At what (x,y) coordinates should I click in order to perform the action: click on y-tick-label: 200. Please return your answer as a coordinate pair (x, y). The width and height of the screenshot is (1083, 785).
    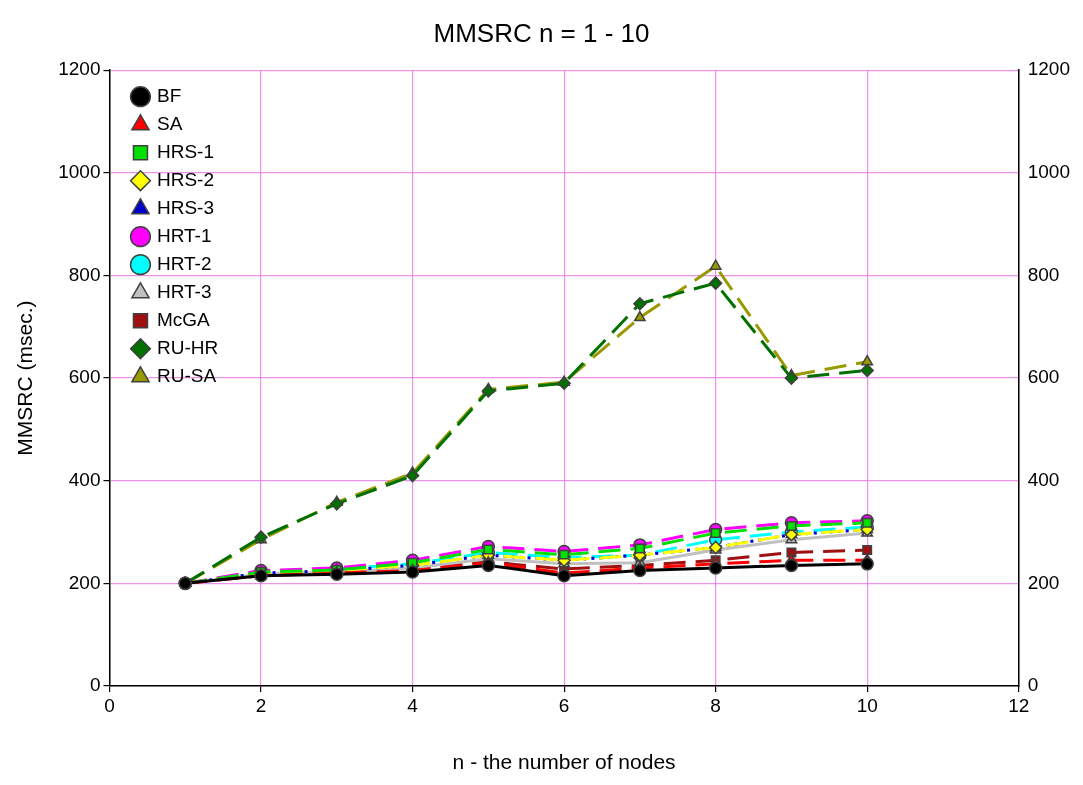
    Looking at the image, I should click on (84, 582).